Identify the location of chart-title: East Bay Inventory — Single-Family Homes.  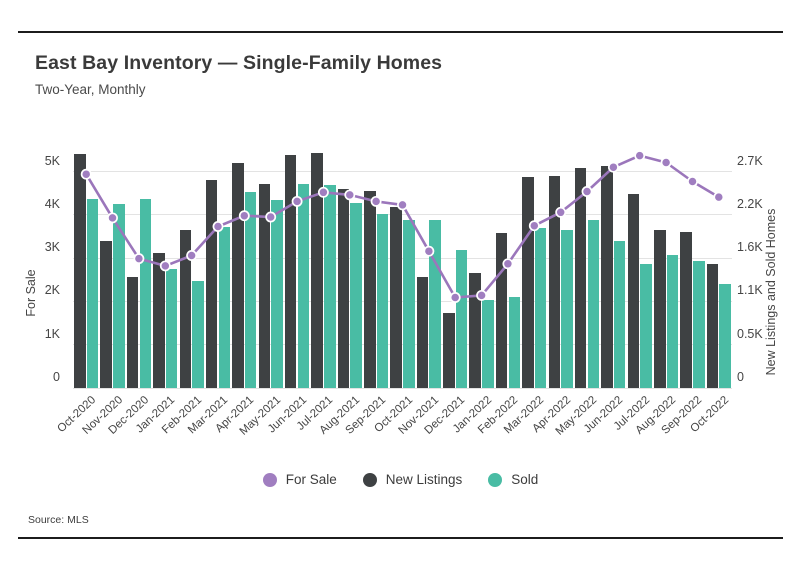
(239, 63).